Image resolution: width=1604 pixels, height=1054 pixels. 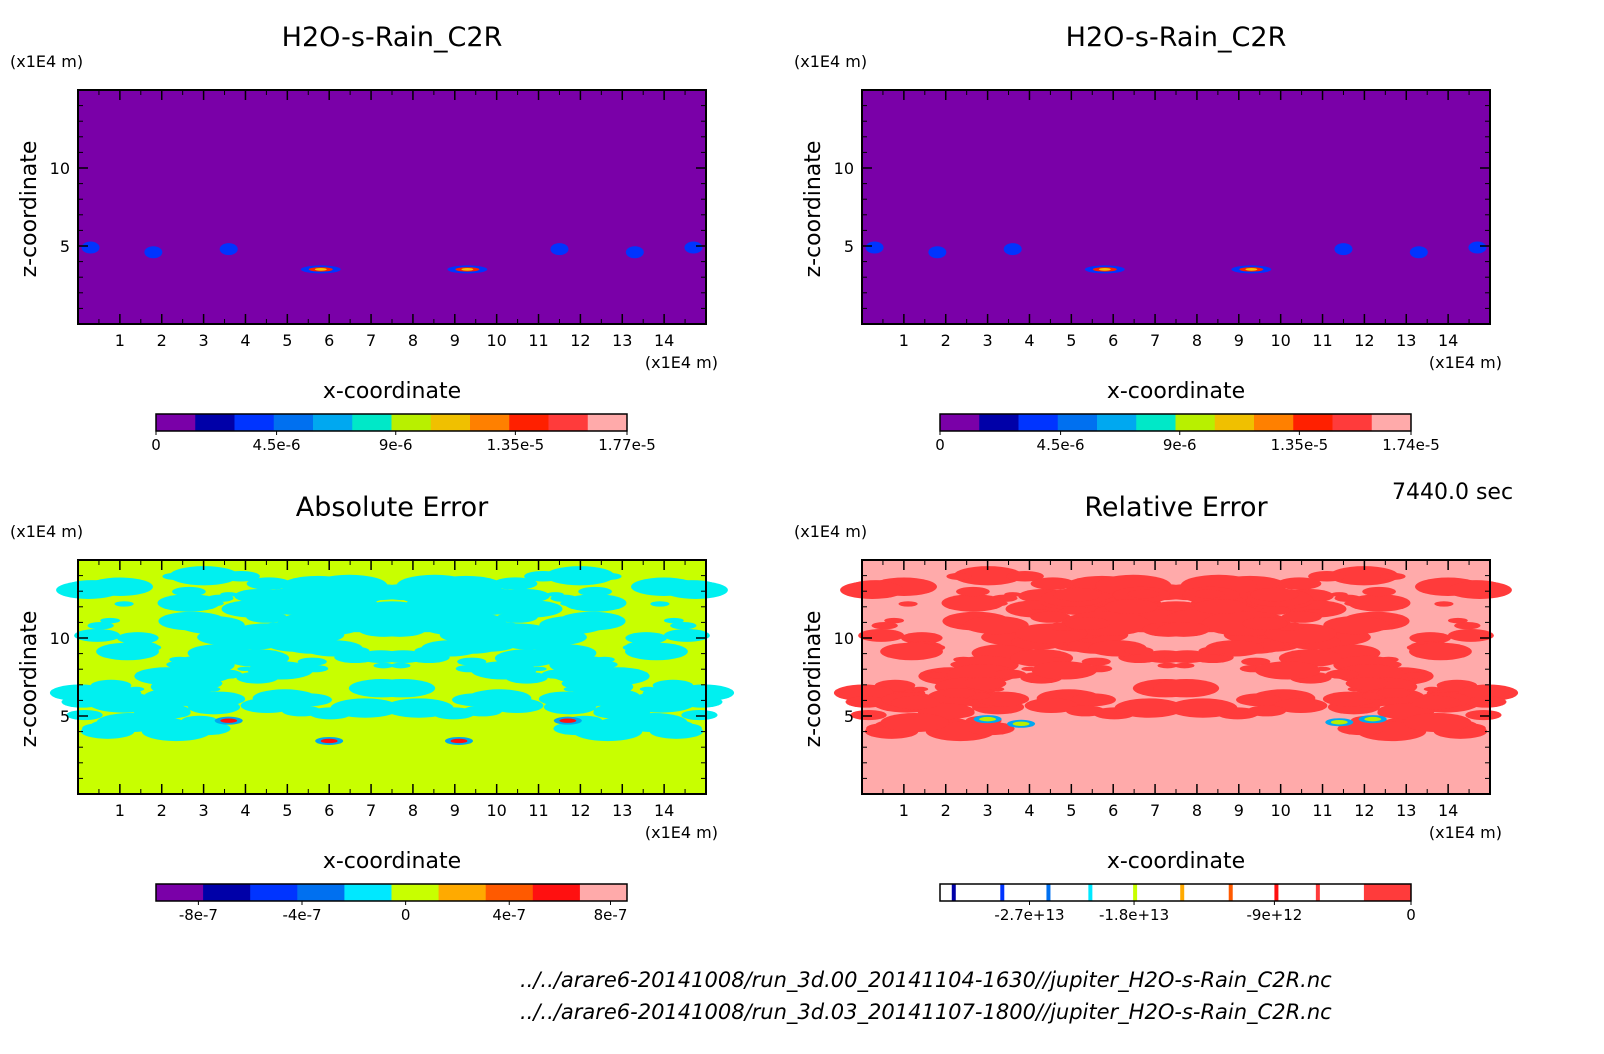 What do you see at coordinates (455, 810) in the screenshot?
I see `x-tick-label: 9` at bounding box center [455, 810].